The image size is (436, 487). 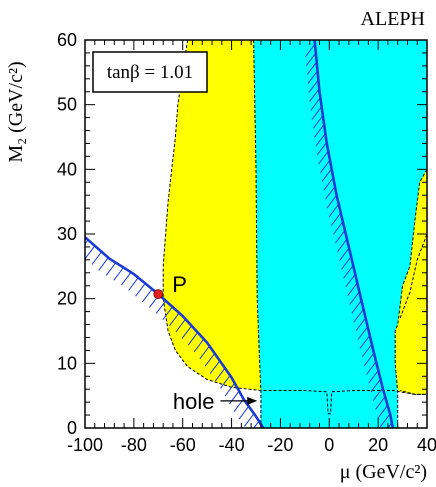 I want to click on x-tick-label: -100, so click(x=85, y=445).